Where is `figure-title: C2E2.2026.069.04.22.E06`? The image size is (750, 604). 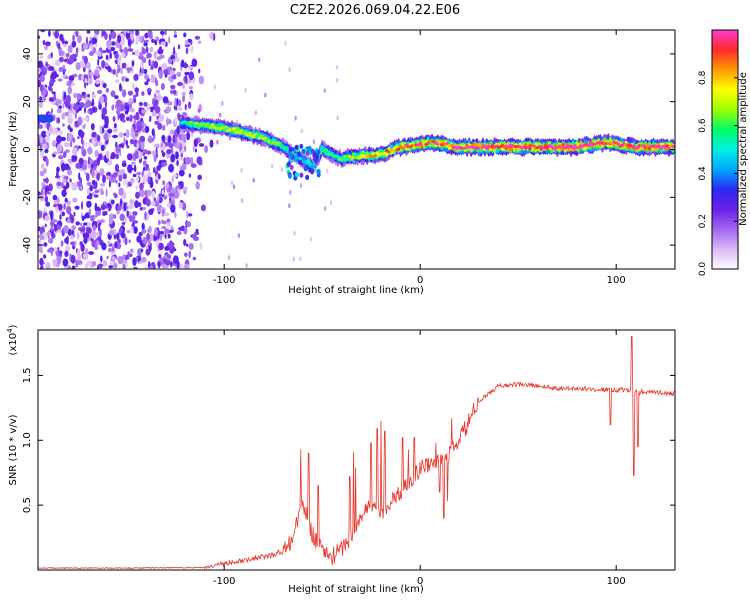 figure-title: C2E2.2026.069.04.22.E06 is located at coordinates (375, 10).